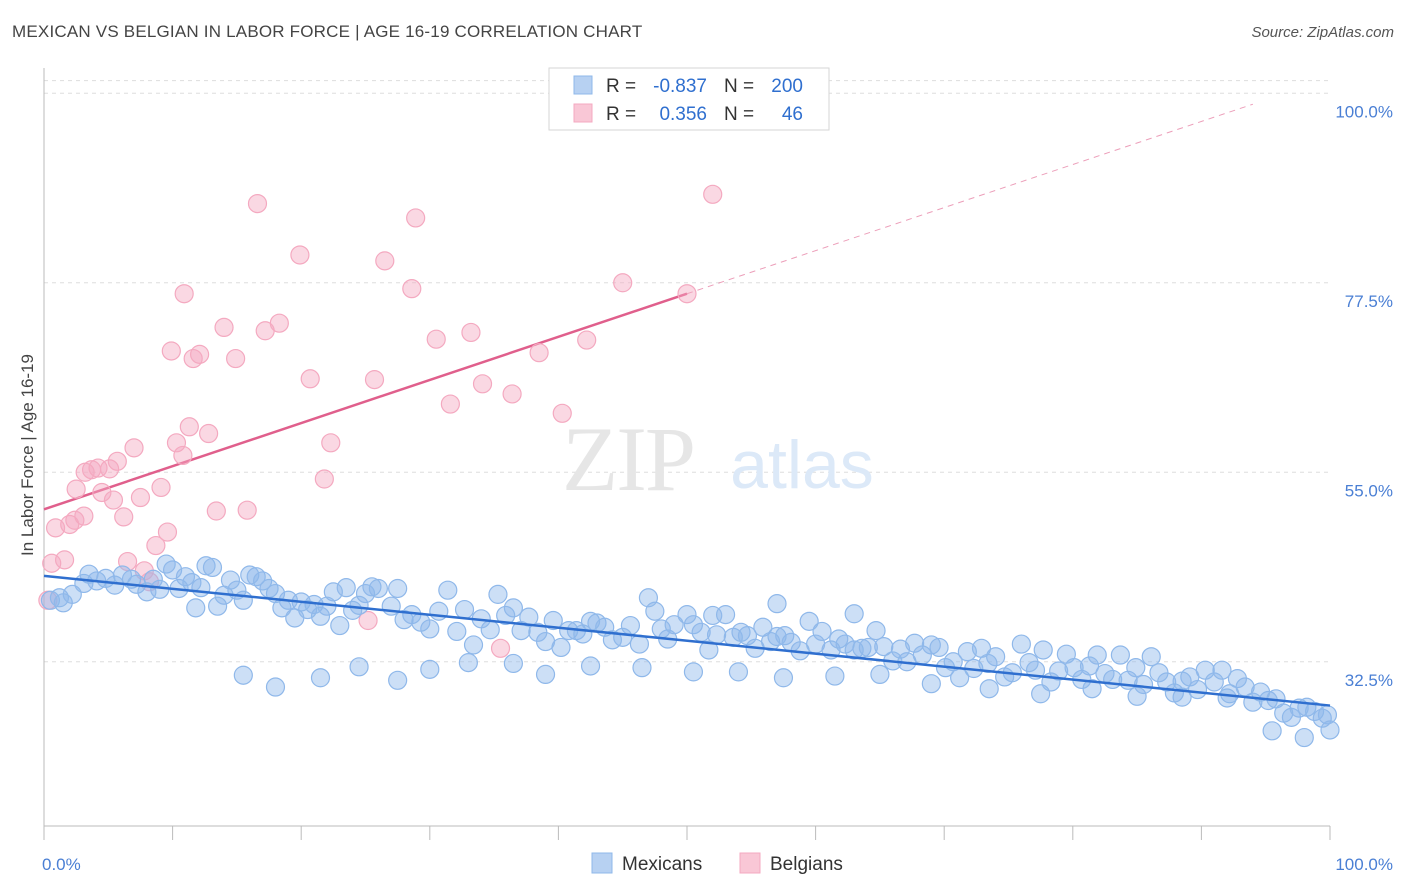 The image size is (1406, 892). What do you see at coordinates (969, 199) in the screenshot?
I see `belgian-trend-extension` at bounding box center [969, 199].